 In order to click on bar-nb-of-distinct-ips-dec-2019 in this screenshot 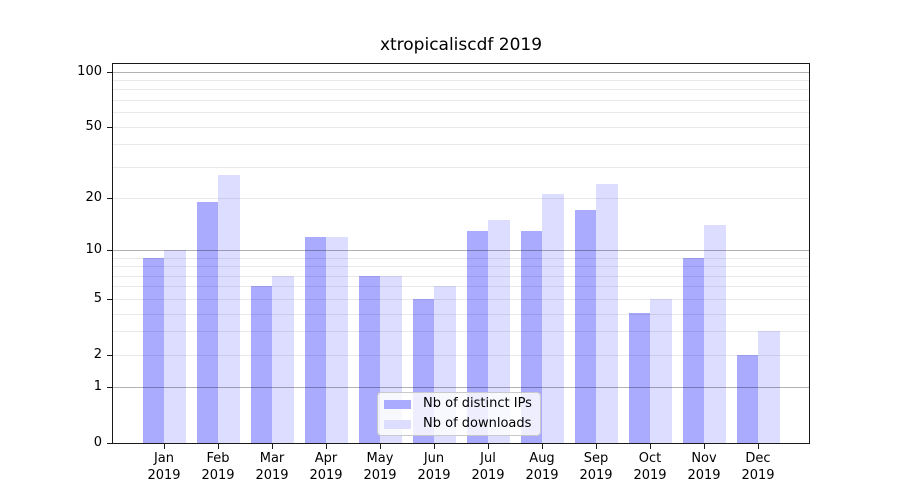, I will do `click(747, 398)`.